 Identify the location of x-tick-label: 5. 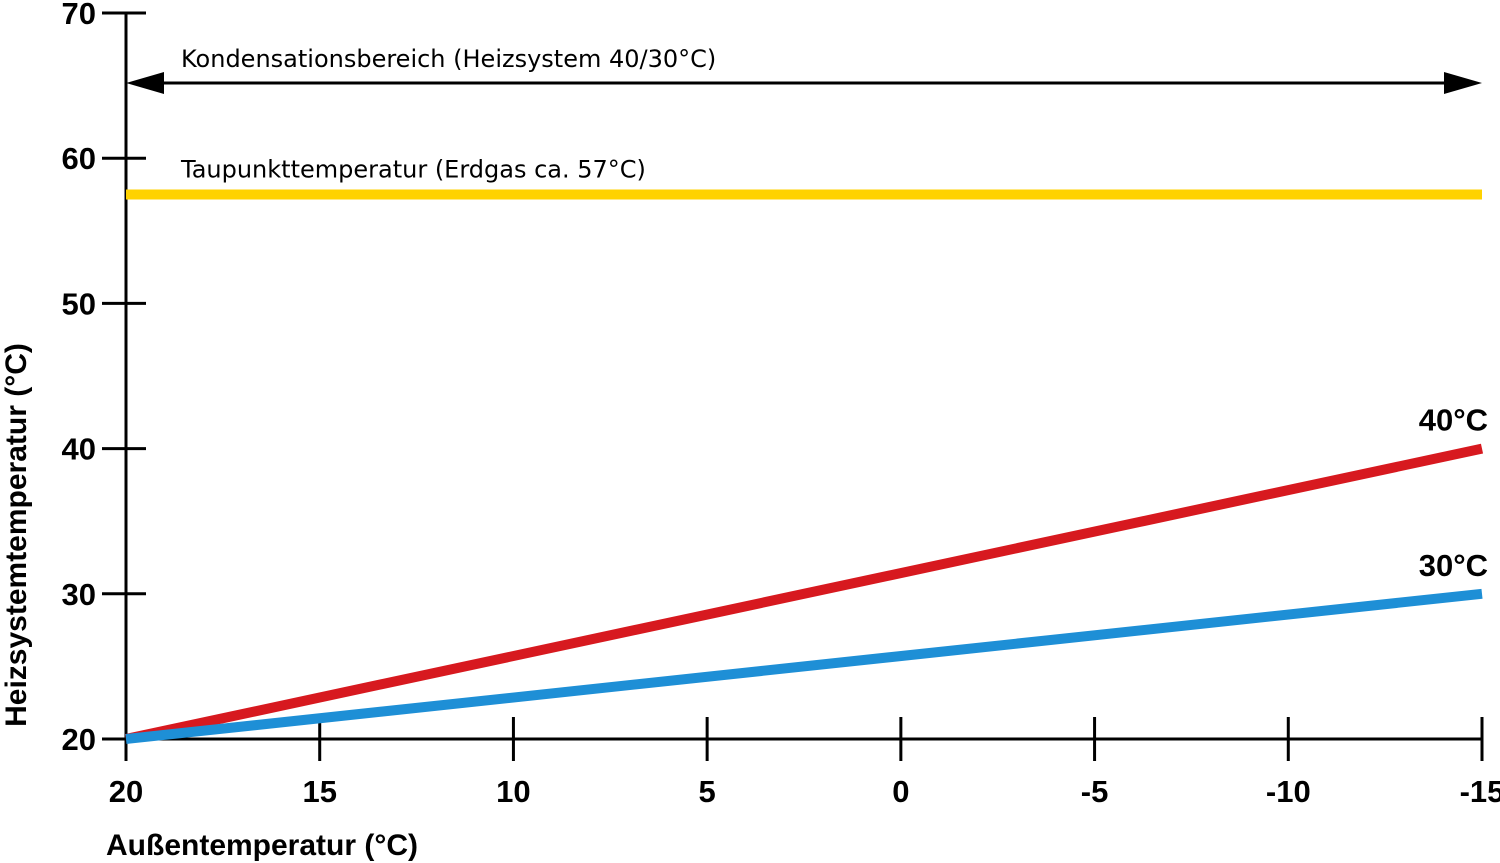
(707, 791).